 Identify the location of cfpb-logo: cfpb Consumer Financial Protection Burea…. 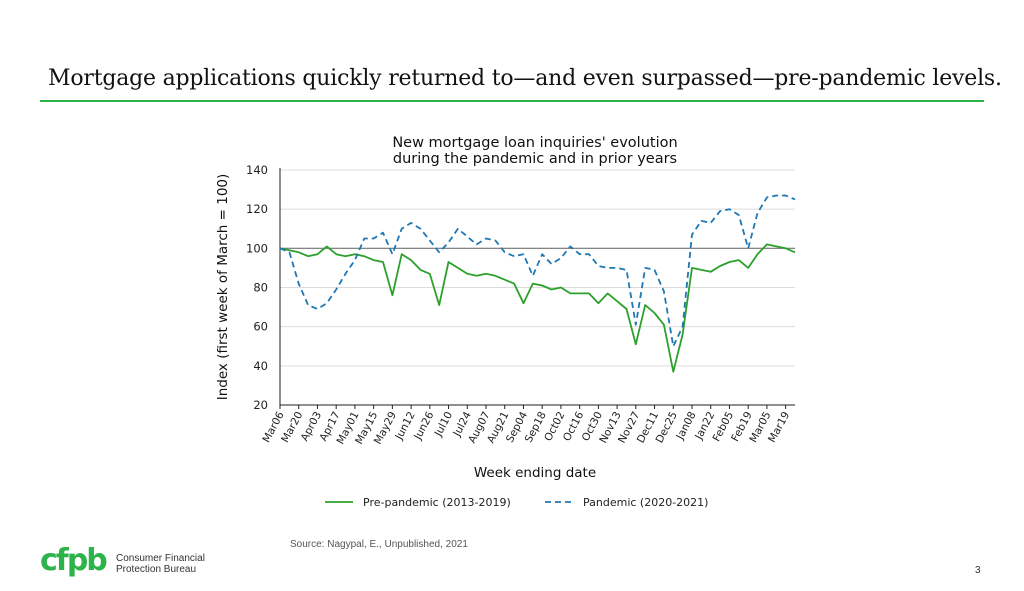
(125, 564).